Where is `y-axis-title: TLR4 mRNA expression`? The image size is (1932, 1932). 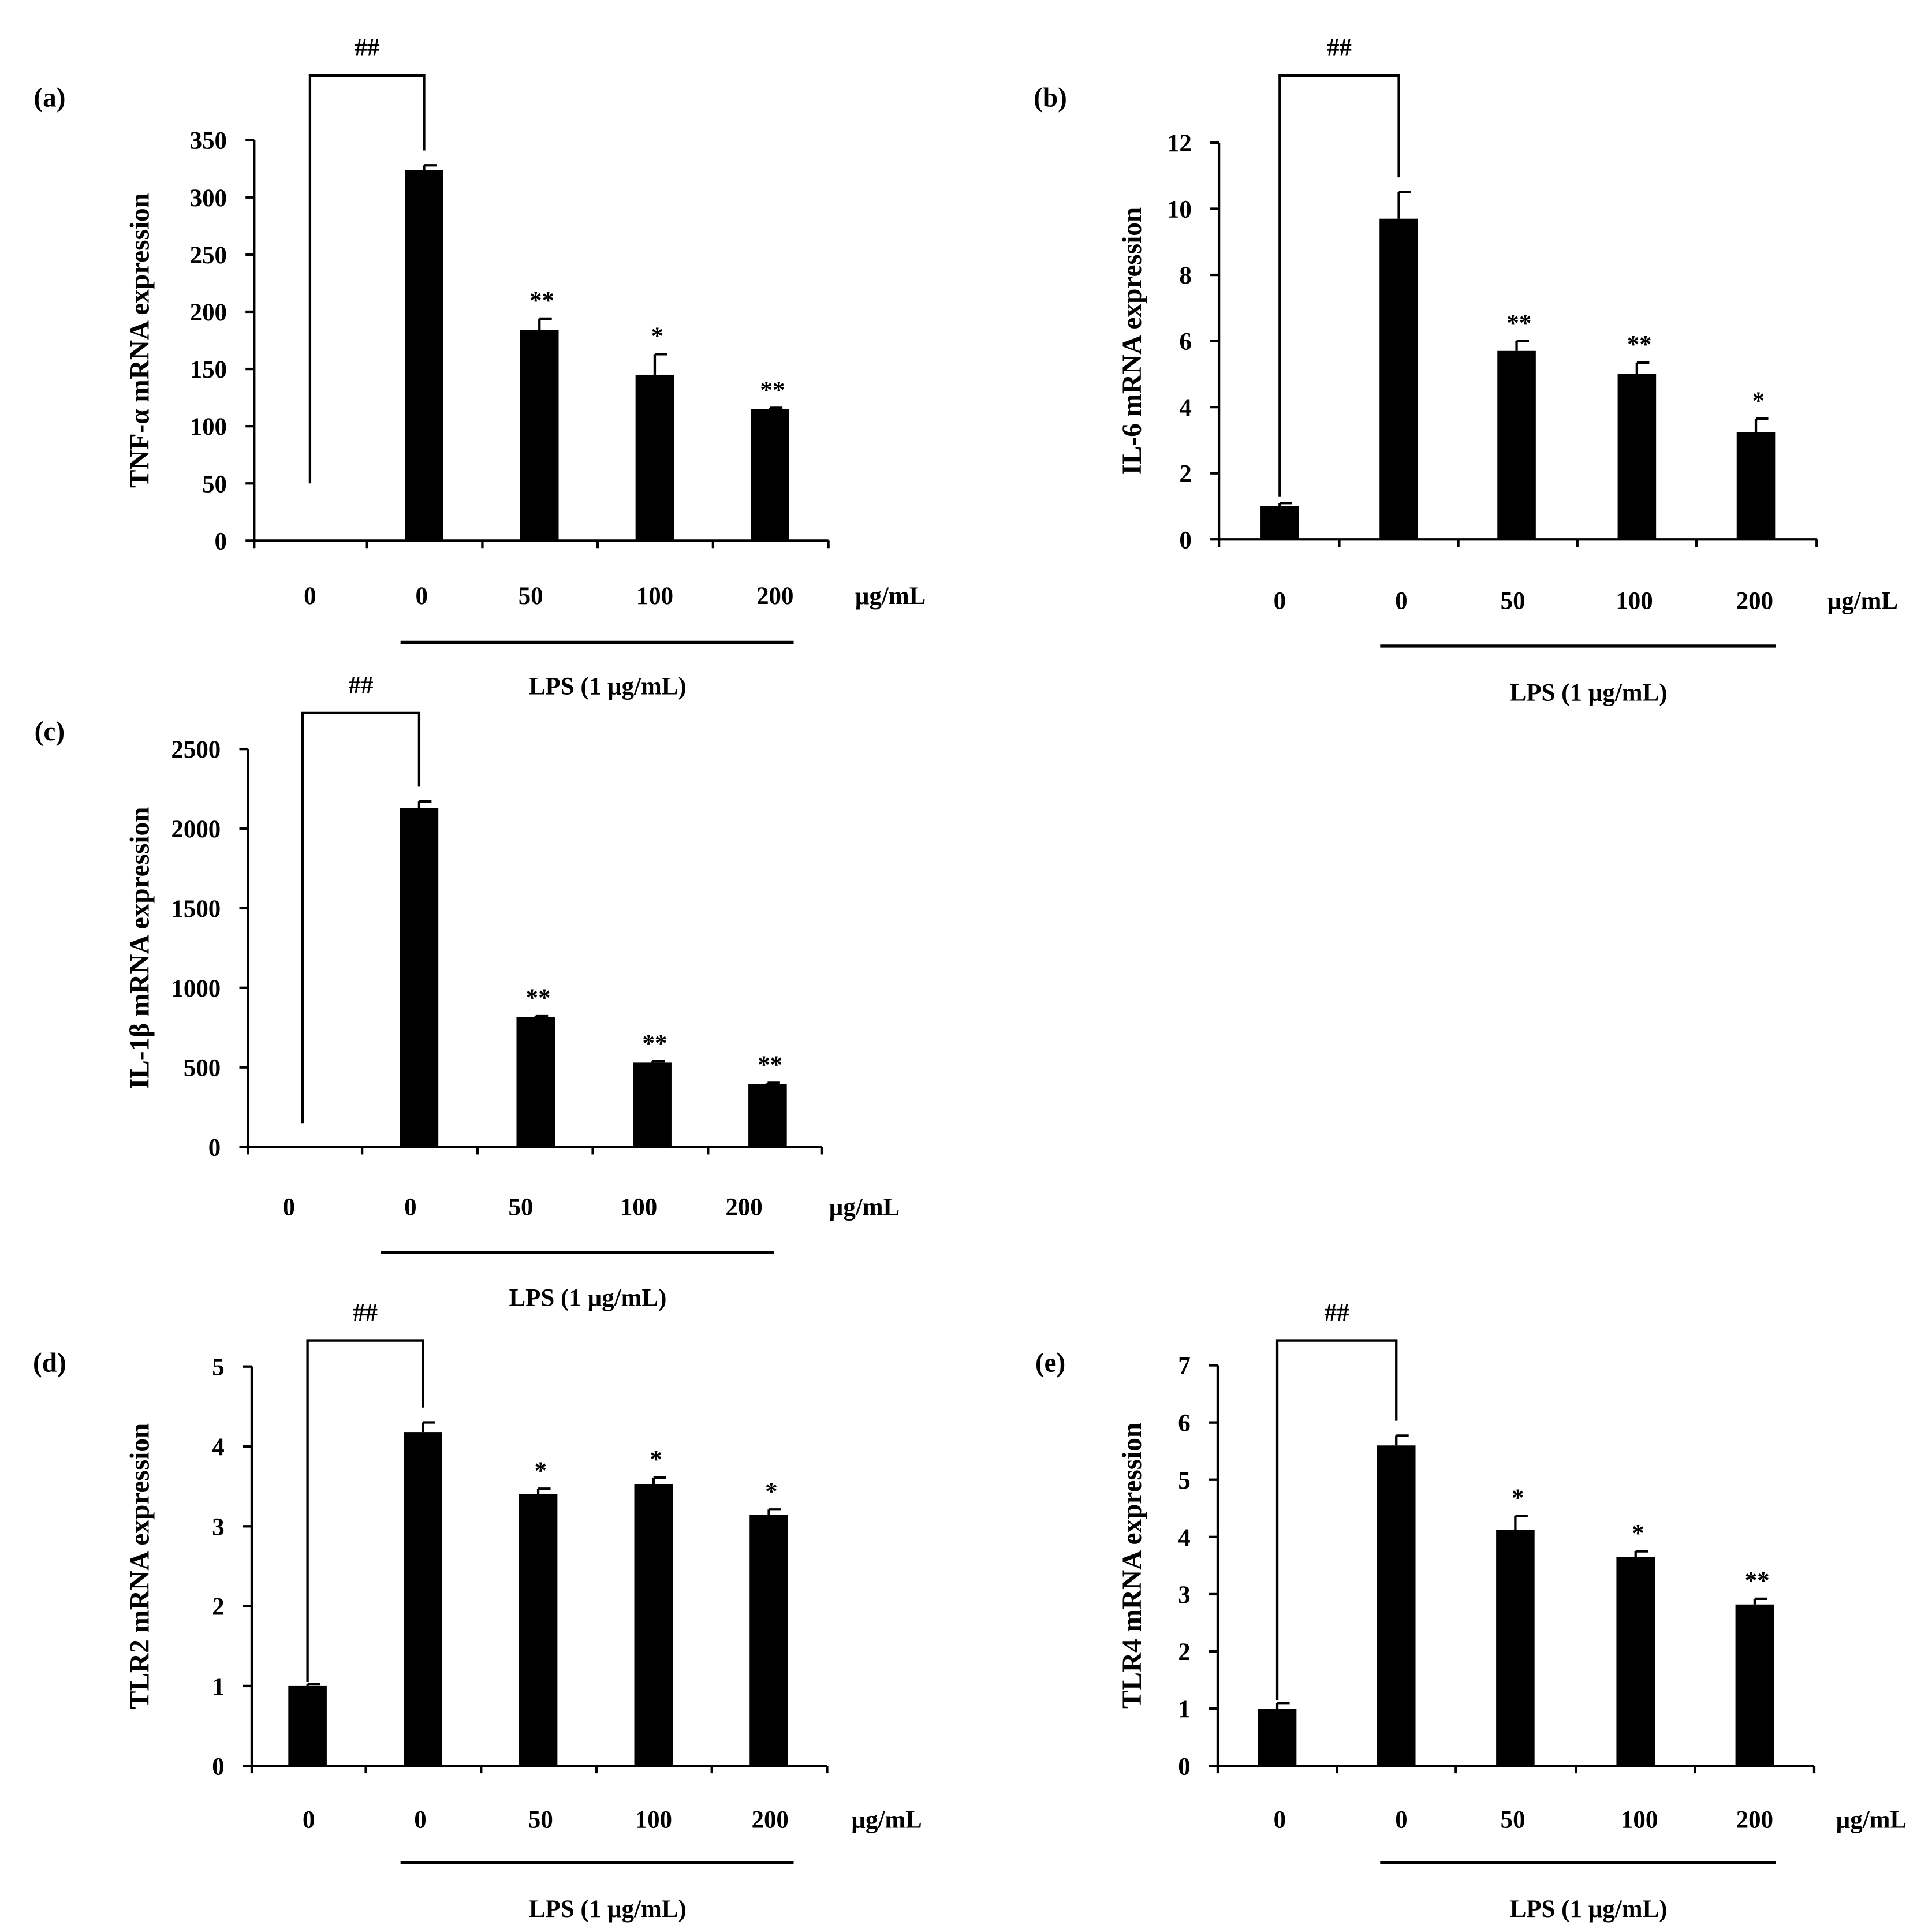
y-axis-title: TLR4 mRNA expression is located at coordinates (1132, 1566).